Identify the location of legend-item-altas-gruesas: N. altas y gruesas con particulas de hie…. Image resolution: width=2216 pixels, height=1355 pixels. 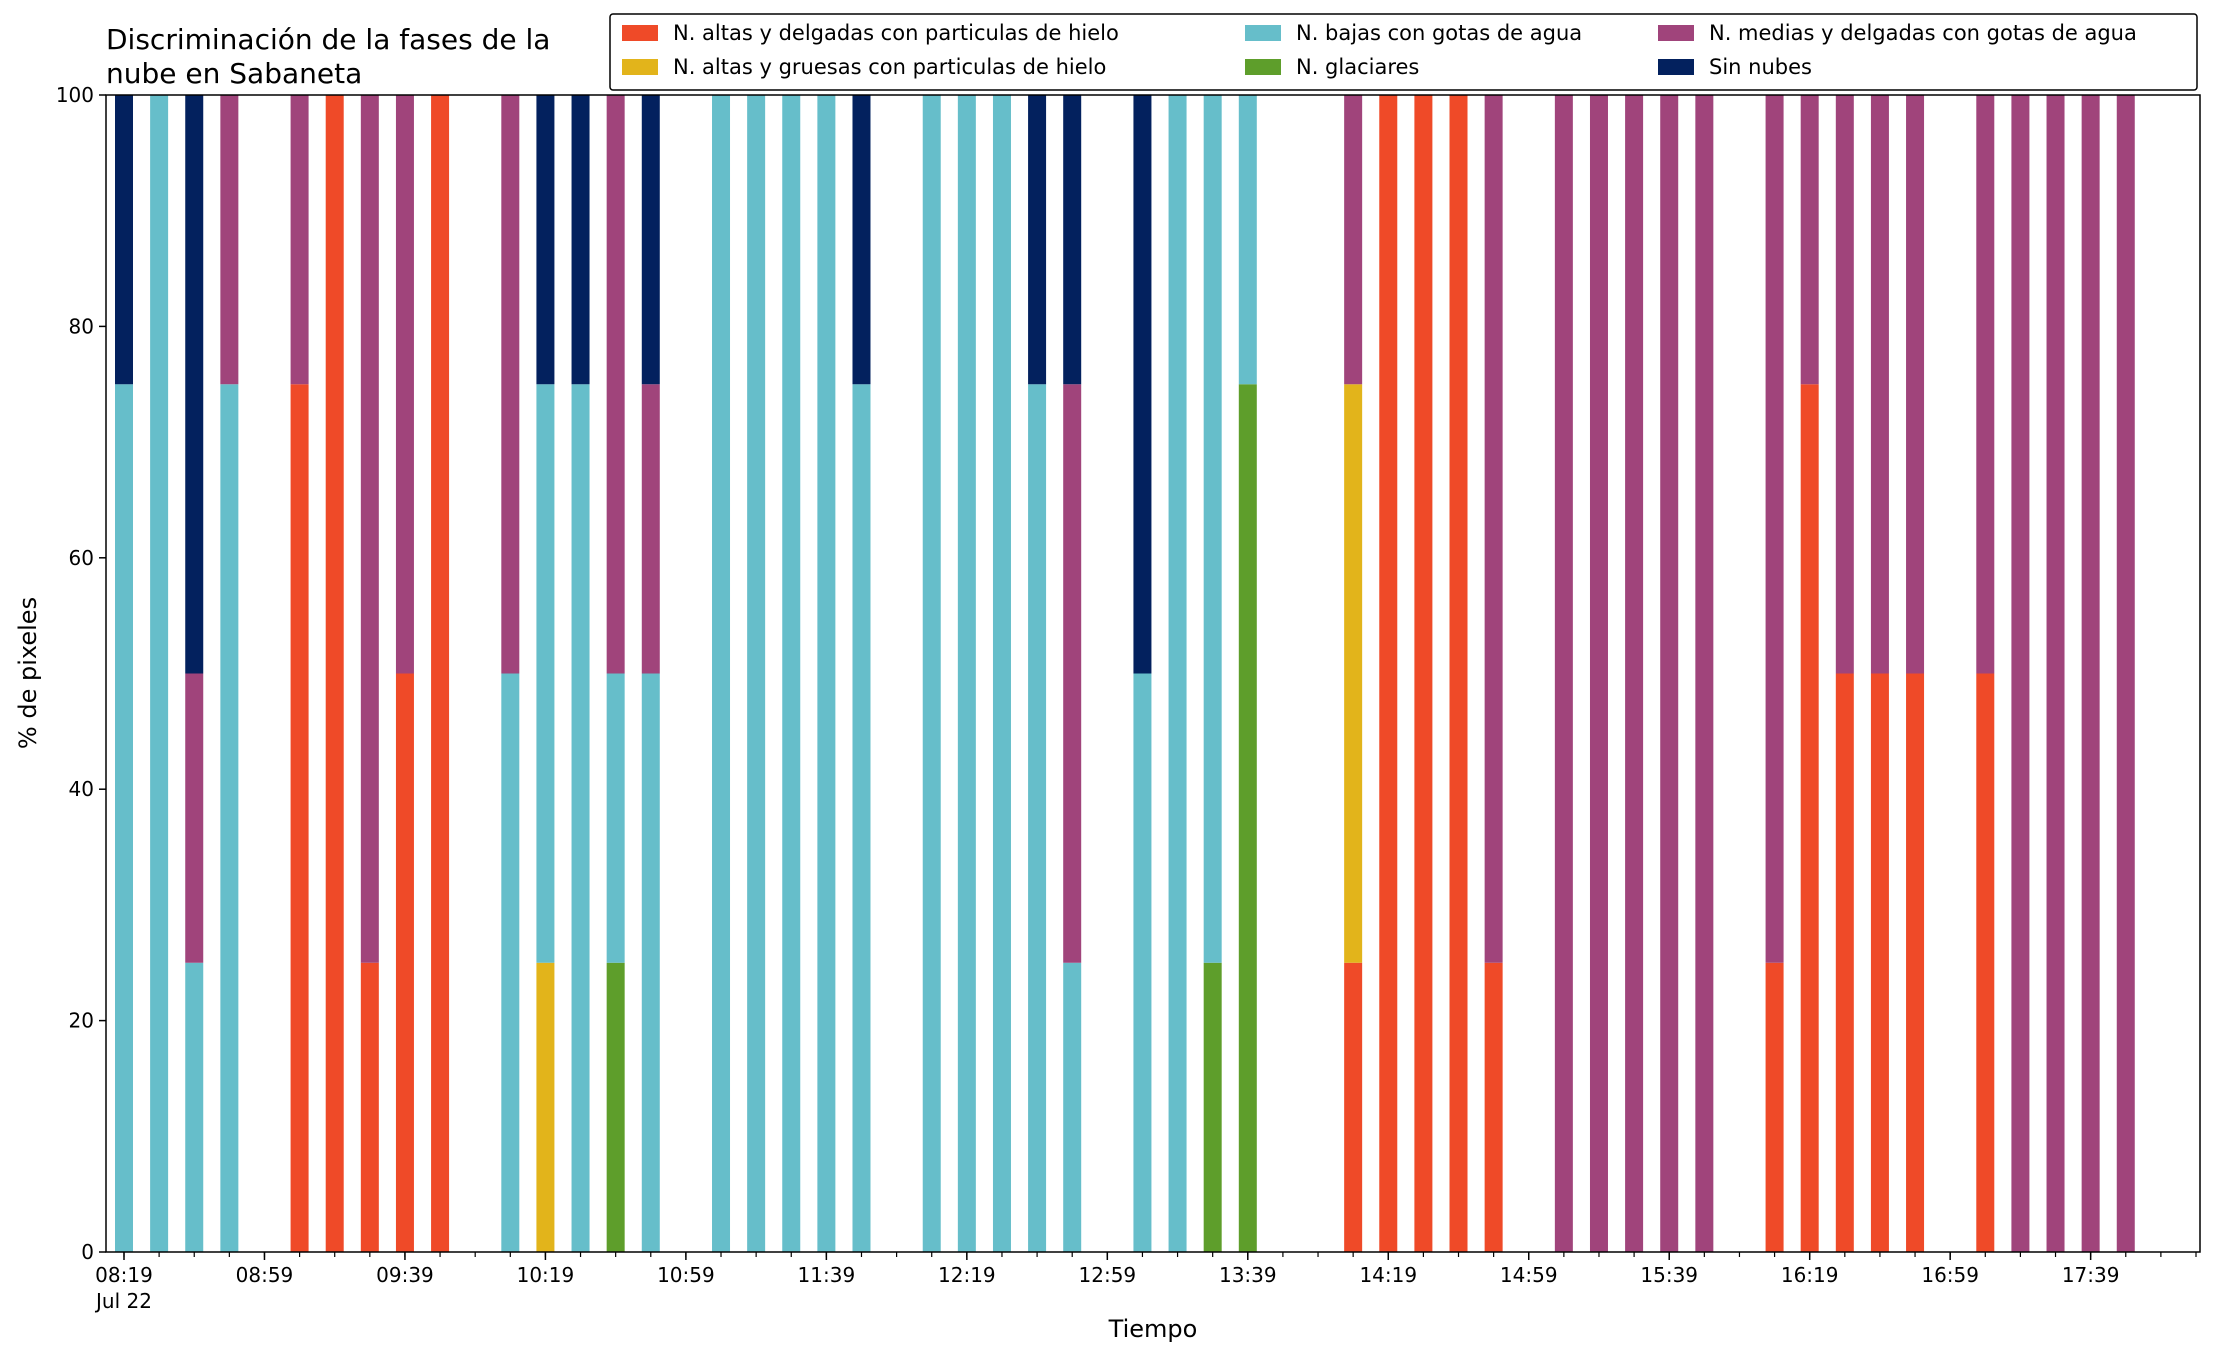
(864, 67).